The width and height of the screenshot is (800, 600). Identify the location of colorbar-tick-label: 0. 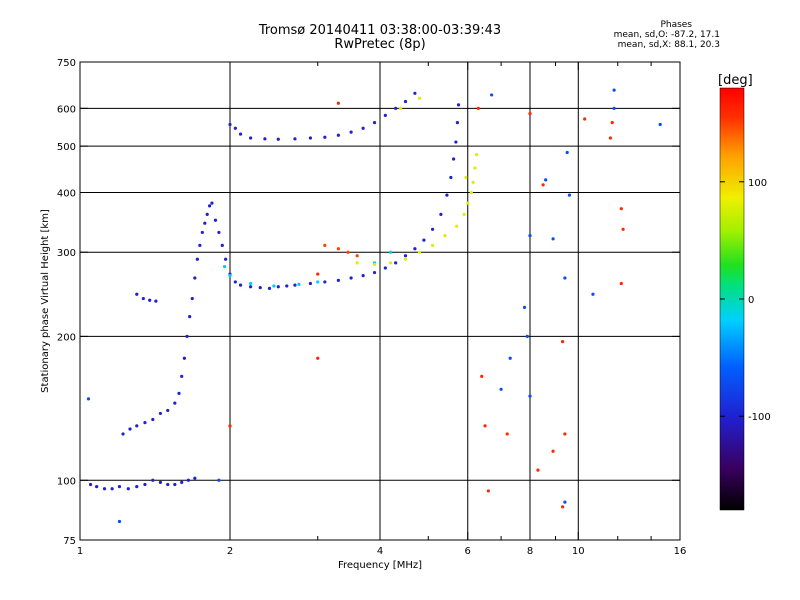
(751, 300).